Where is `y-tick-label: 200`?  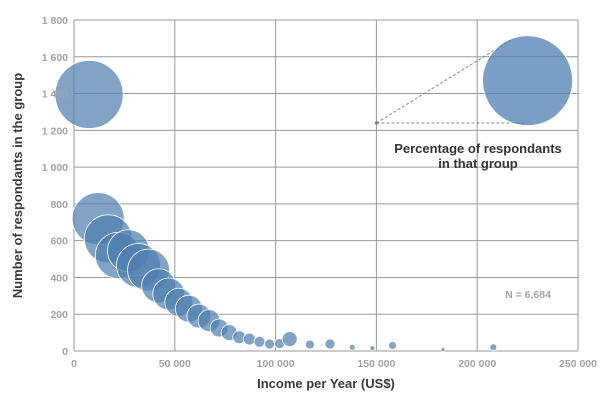
y-tick-label: 200 is located at coordinates (59, 315).